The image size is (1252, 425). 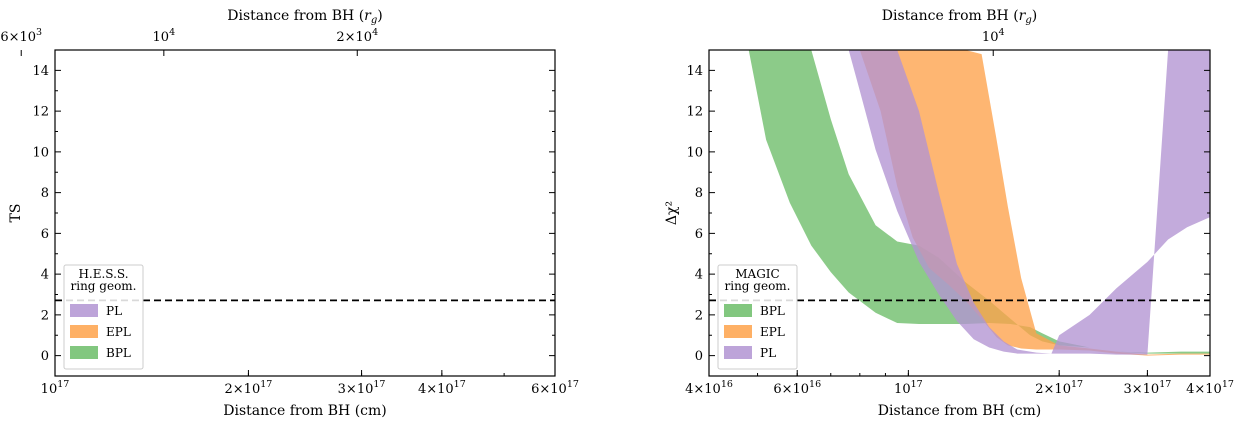 I want to click on legend: H.E.S.S.ring geom. PL EPL BPL, so click(x=103, y=317).